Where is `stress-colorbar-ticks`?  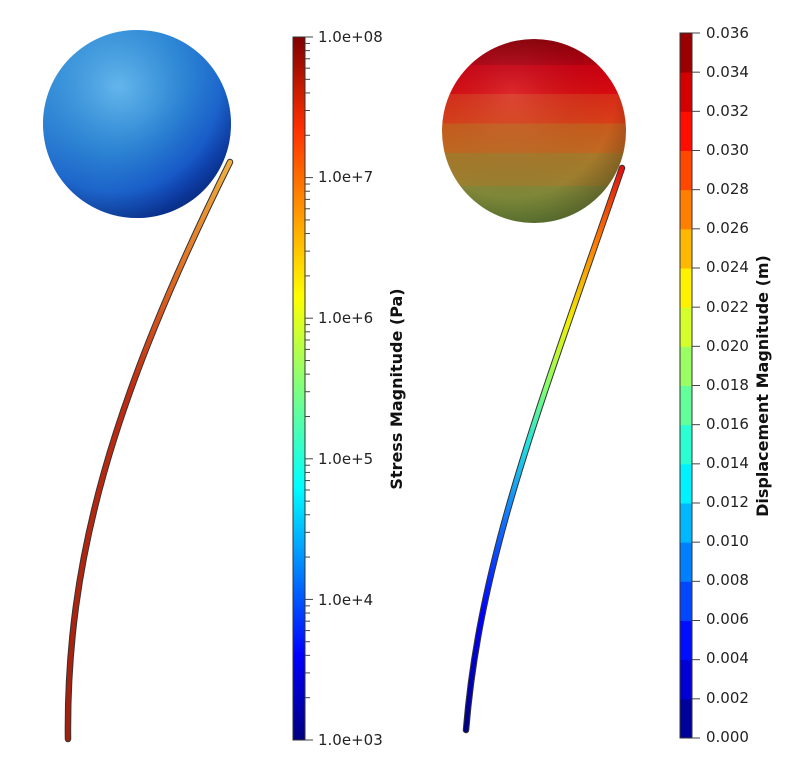
stress-colorbar-ticks is located at coordinates (309, 388).